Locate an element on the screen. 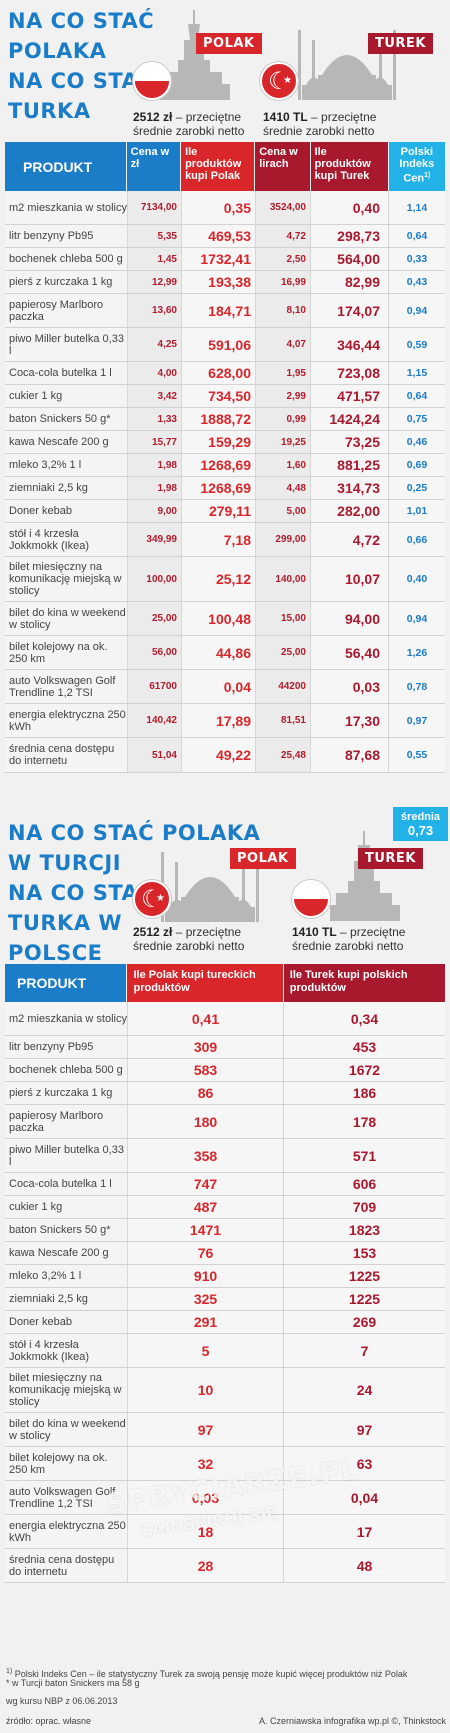 The image size is (450, 1733). price-zl: 1,45 is located at coordinates (154, 259).